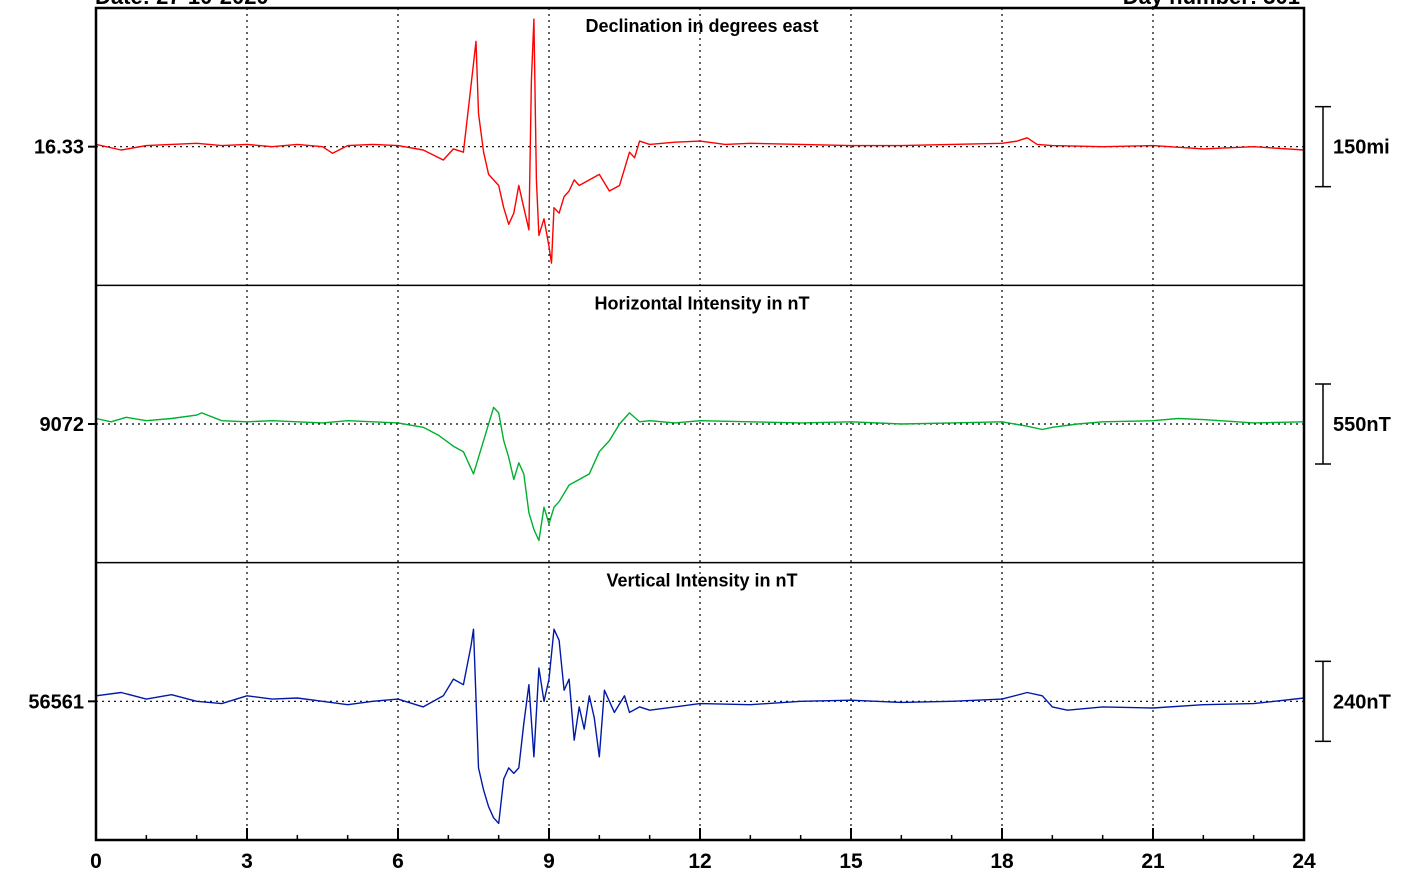 The width and height of the screenshot is (1410, 877). What do you see at coordinates (1211, 4) in the screenshot?
I see `day-number-label: Day number: 301` at bounding box center [1211, 4].